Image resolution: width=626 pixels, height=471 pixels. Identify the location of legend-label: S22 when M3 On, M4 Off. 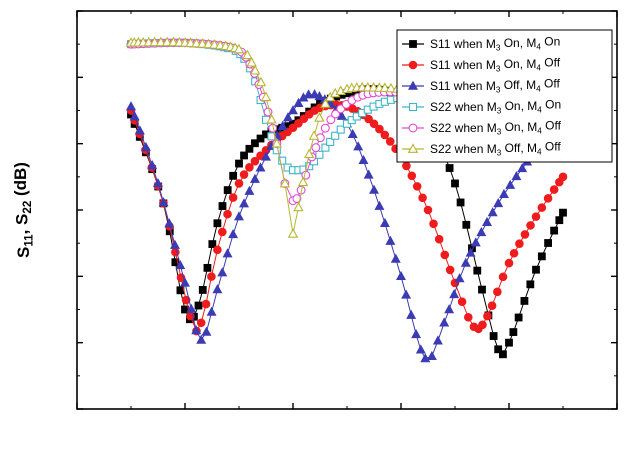
(496, 128).